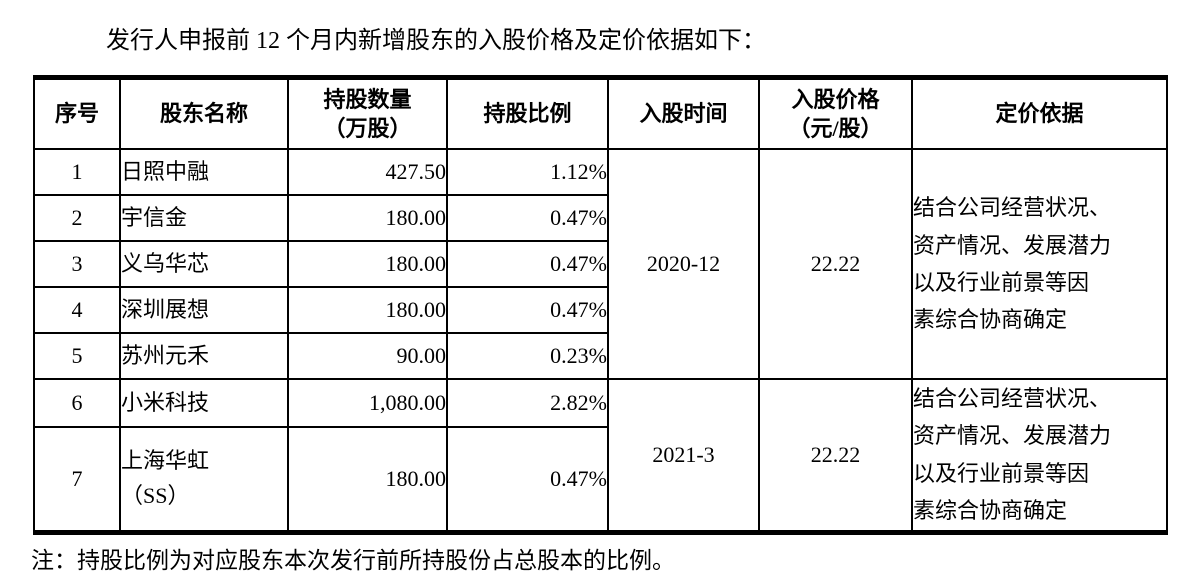  What do you see at coordinates (204, 218) in the screenshot?
I see `cell-name: 宇信金` at bounding box center [204, 218].